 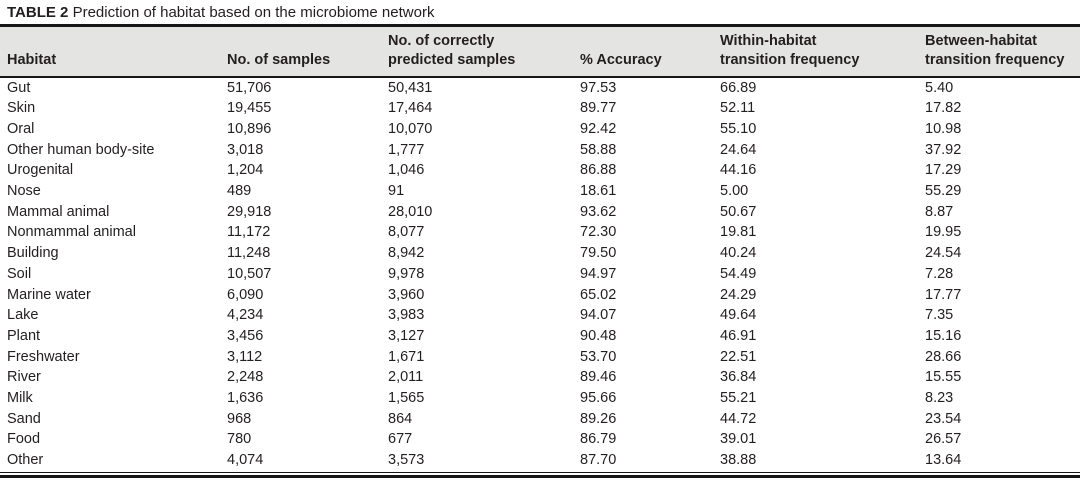 What do you see at coordinates (33, 253) in the screenshot?
I see `habitat-cell: Building` at bounding box center [33, 253].